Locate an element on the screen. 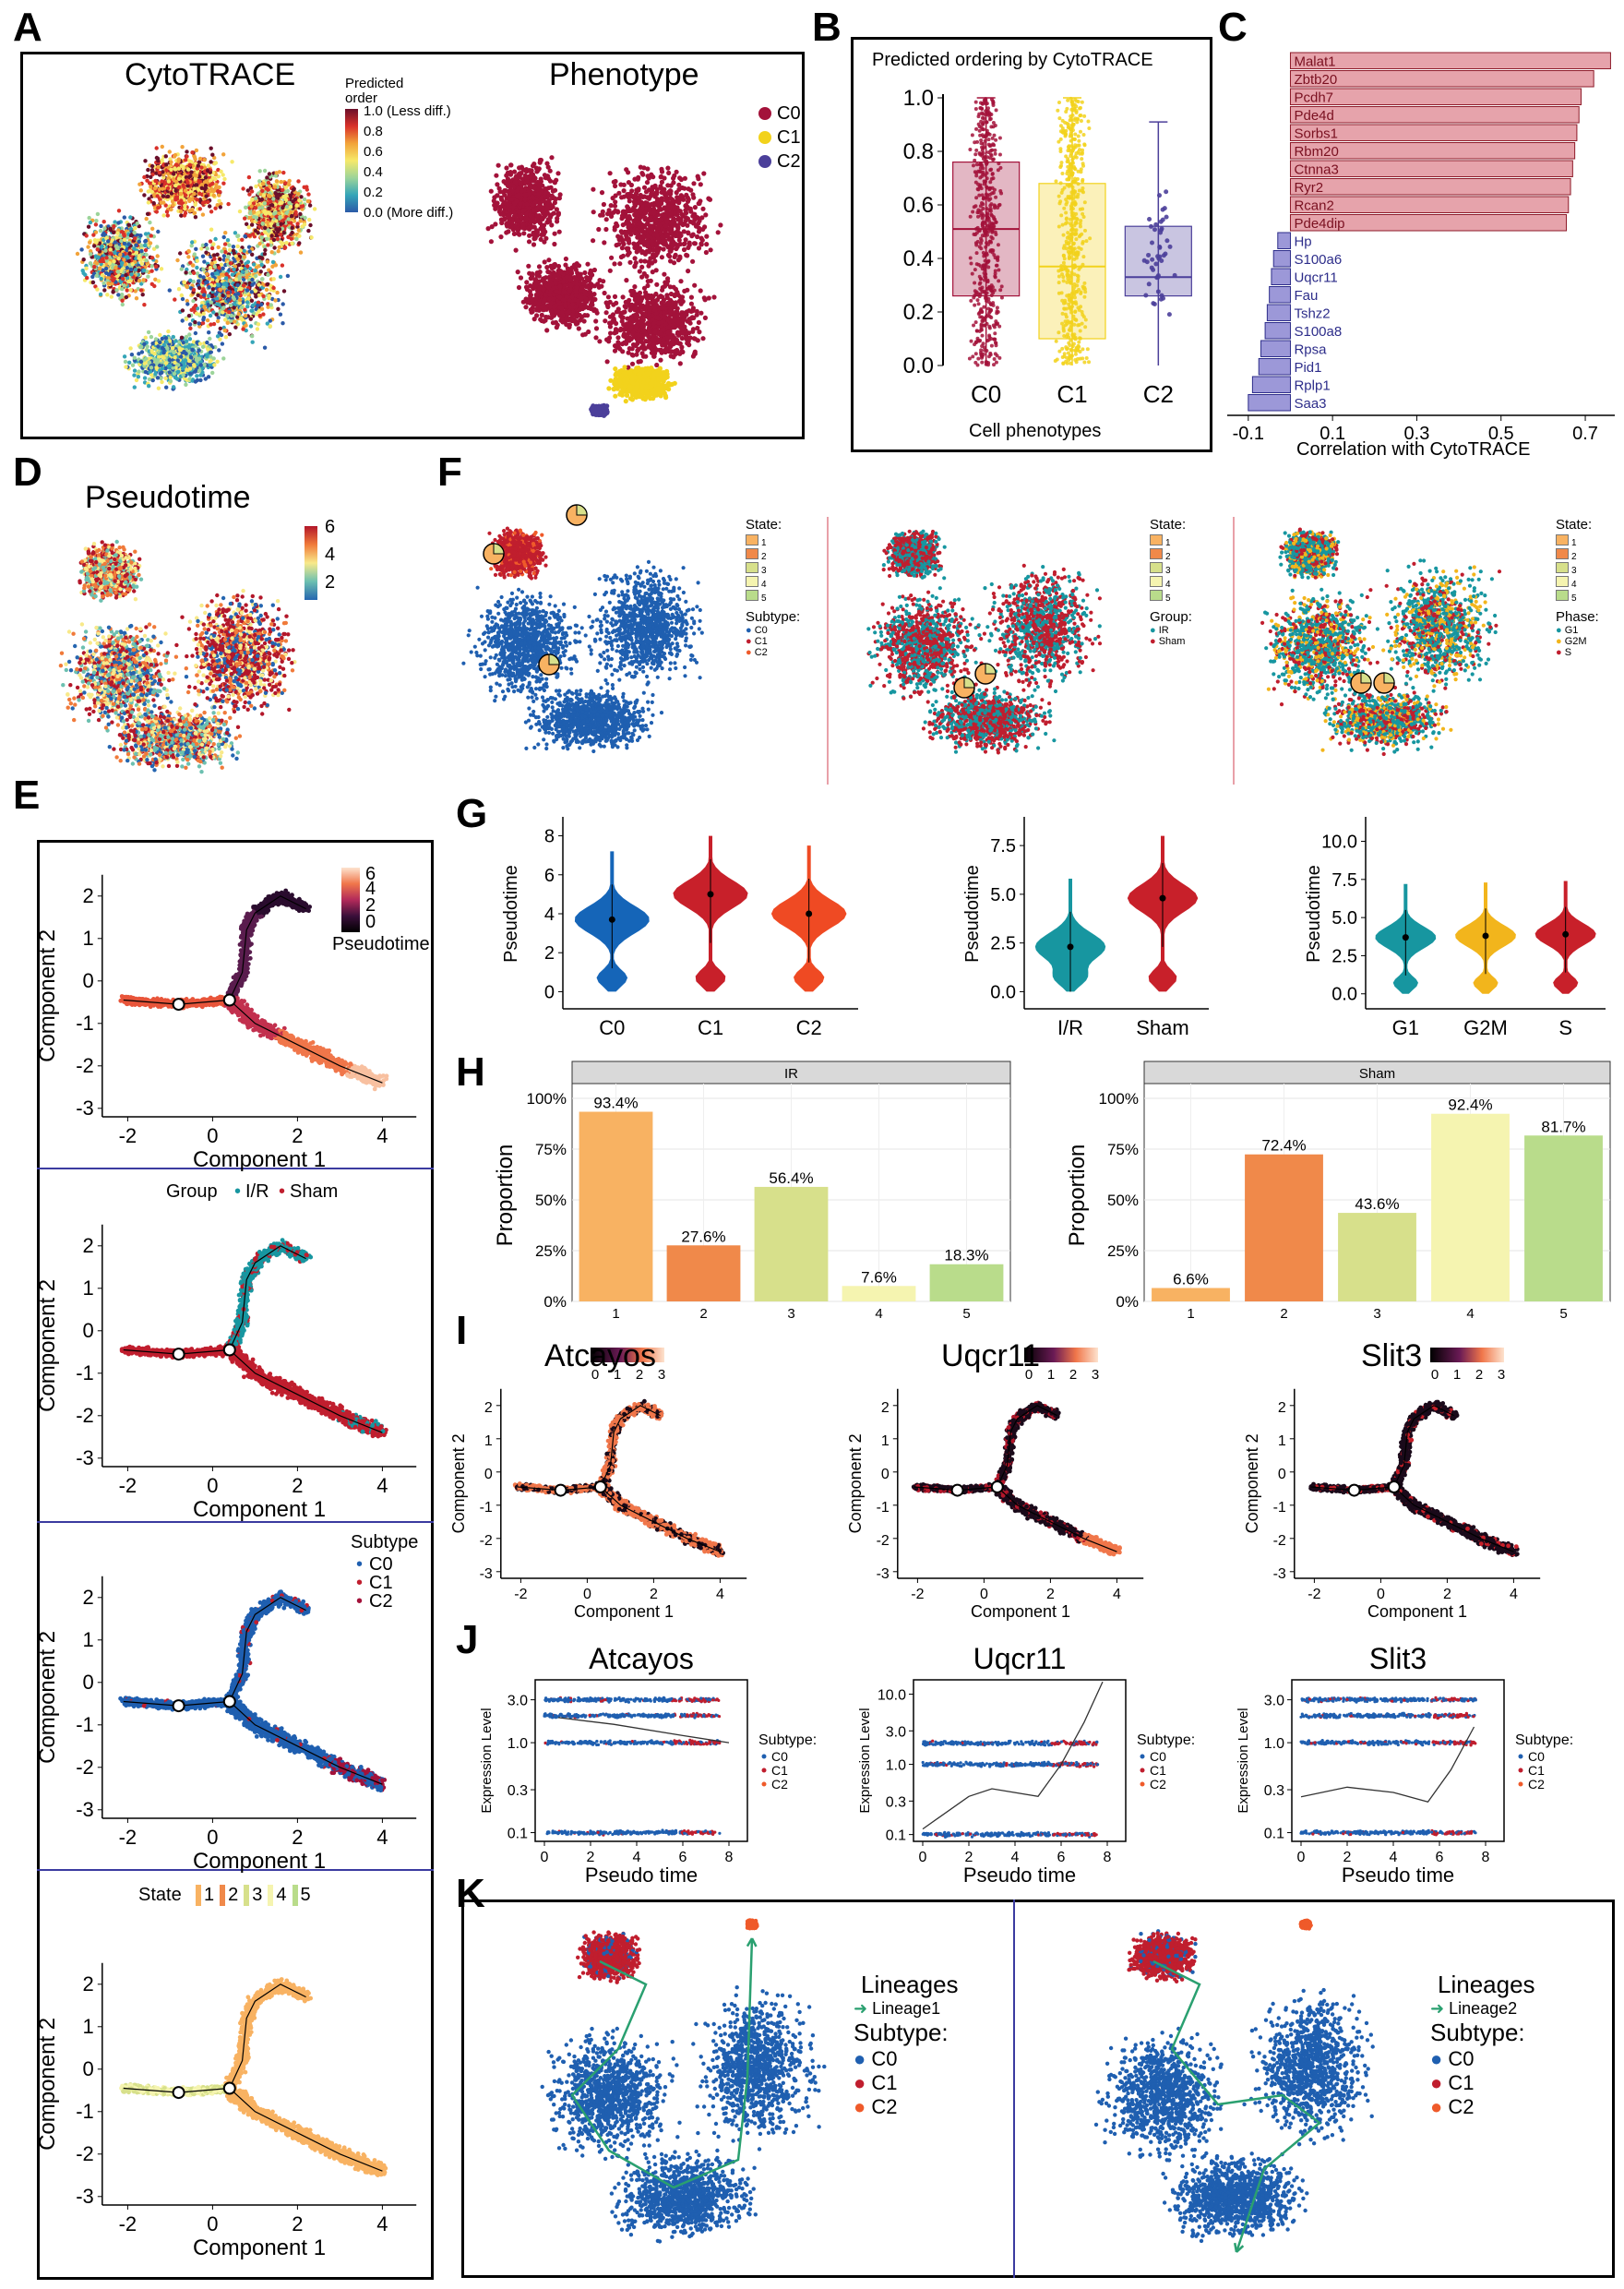 Image resolution: width=1624 pixels, height=2289 pixels. traj-ytick-label: 2 is located at coordinates (489, 1408).